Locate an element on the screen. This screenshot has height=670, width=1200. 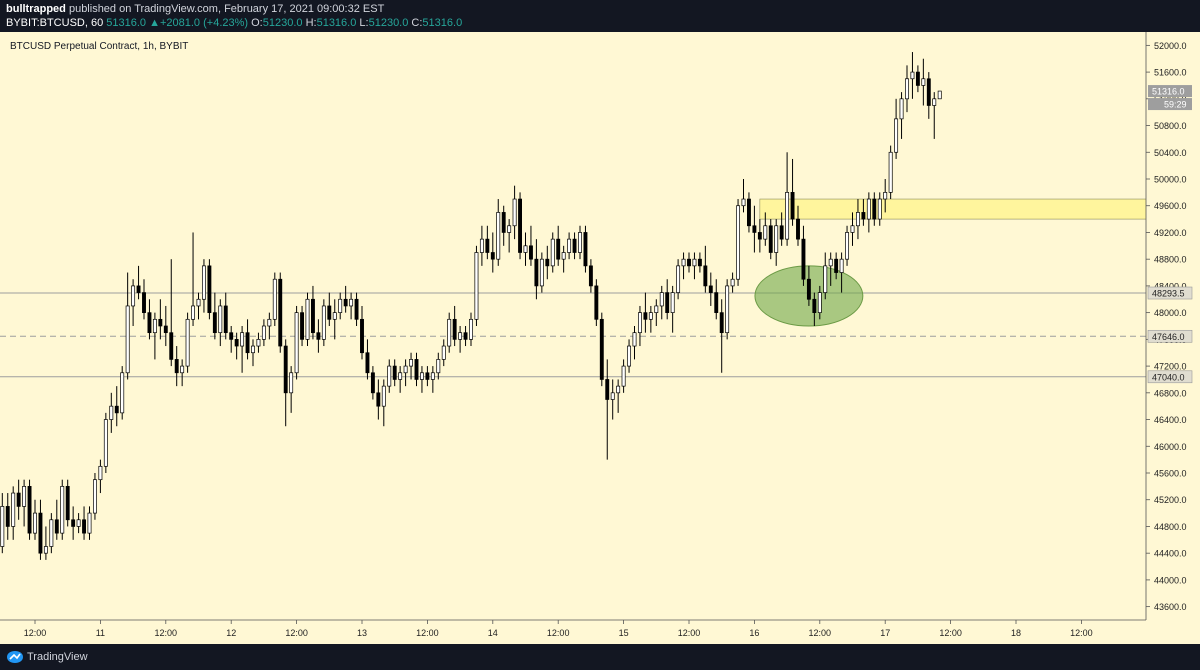
resistance-zone is located at coordinates (979, 209).